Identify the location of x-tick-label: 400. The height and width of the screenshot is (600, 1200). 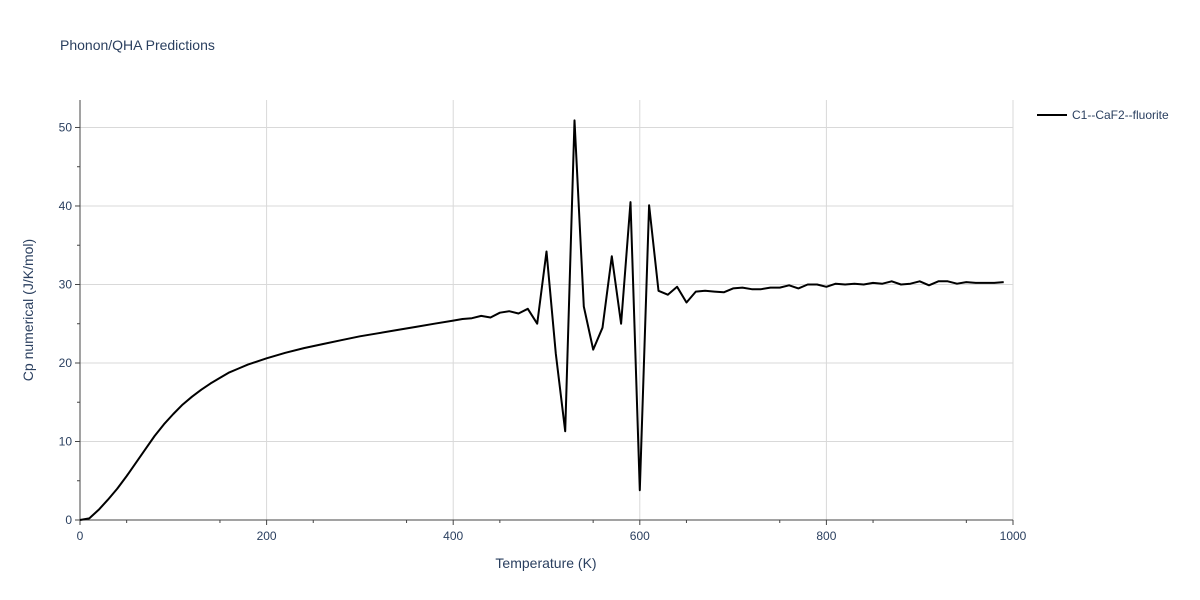
(453, 536).